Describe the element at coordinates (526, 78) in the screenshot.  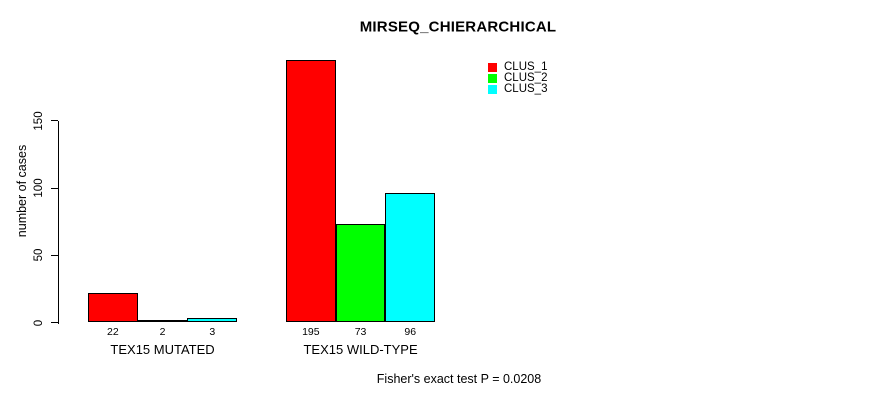
I see `legend-label: CLUS_2` at that location.